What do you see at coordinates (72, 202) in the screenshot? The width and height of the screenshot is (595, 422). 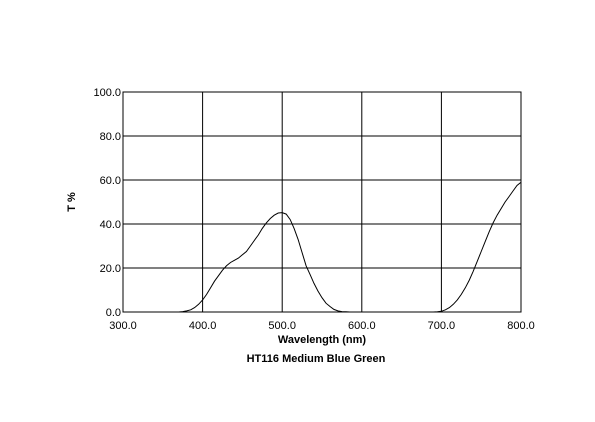 I see `y-axis-title: T %` at bounding box center [72, 202].